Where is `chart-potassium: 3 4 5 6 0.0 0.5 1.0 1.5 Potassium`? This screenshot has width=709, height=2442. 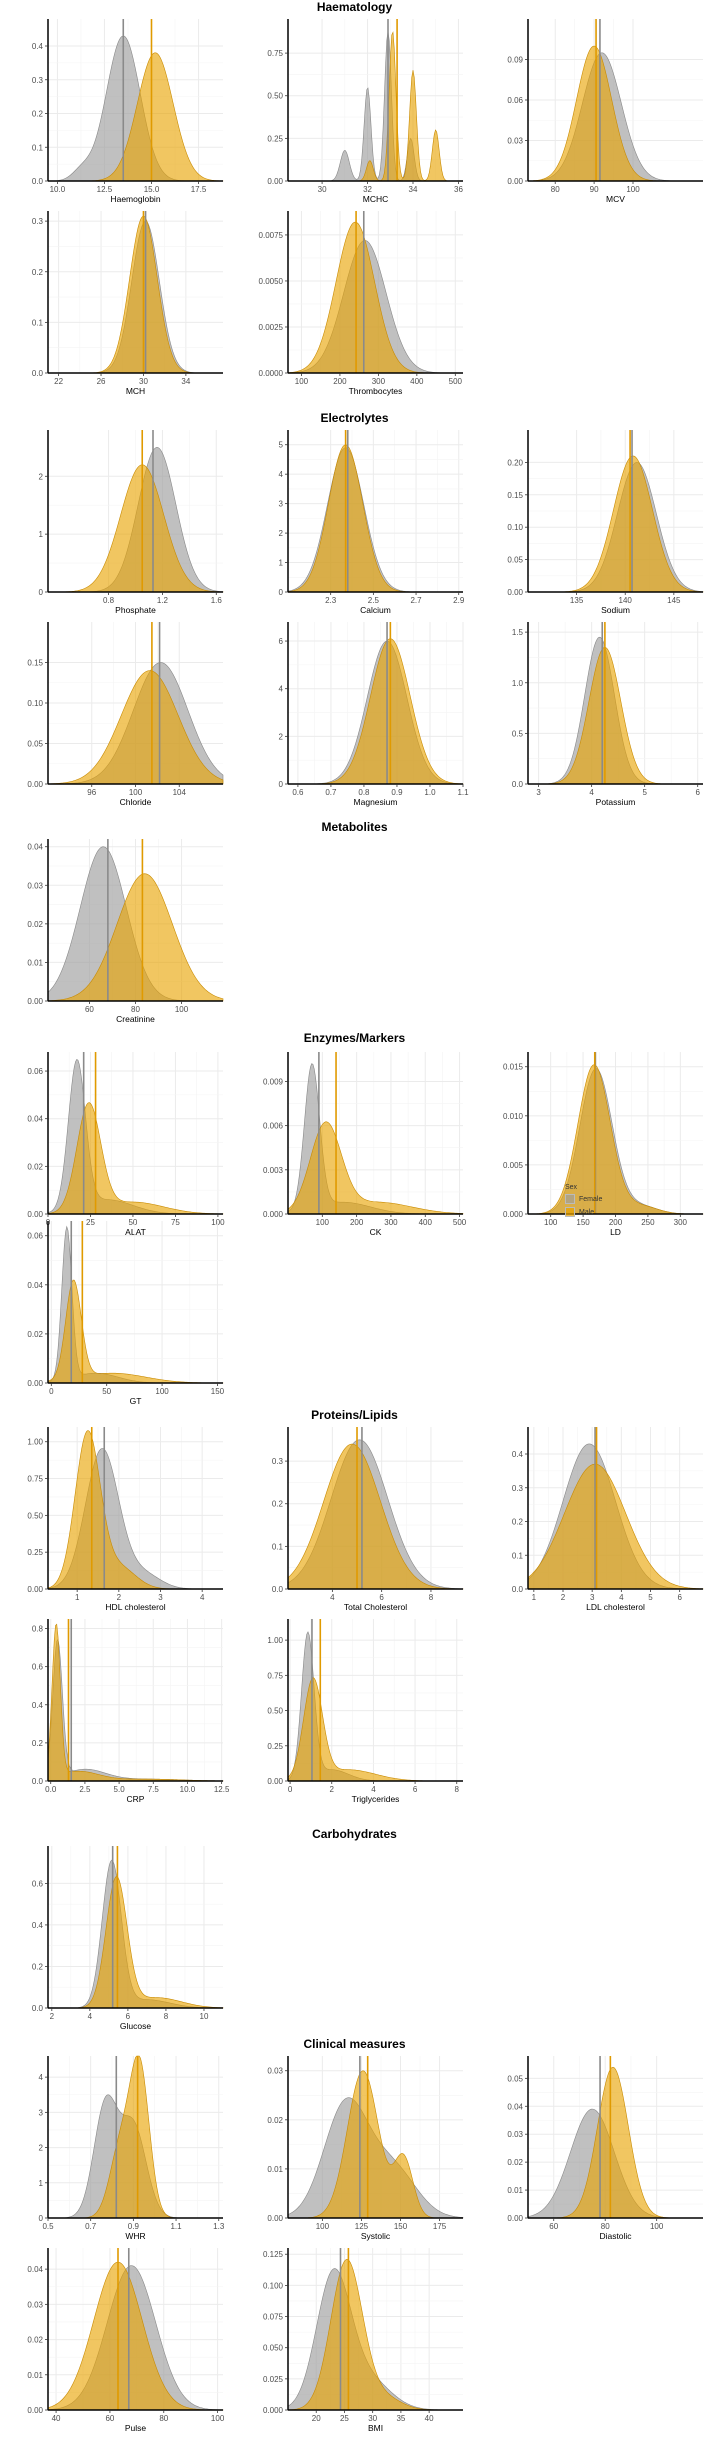 chart-potassium: 3 4 5 6 0.0 0.5 1.0 1.5 Potassium is located at coordinates (607, 714).